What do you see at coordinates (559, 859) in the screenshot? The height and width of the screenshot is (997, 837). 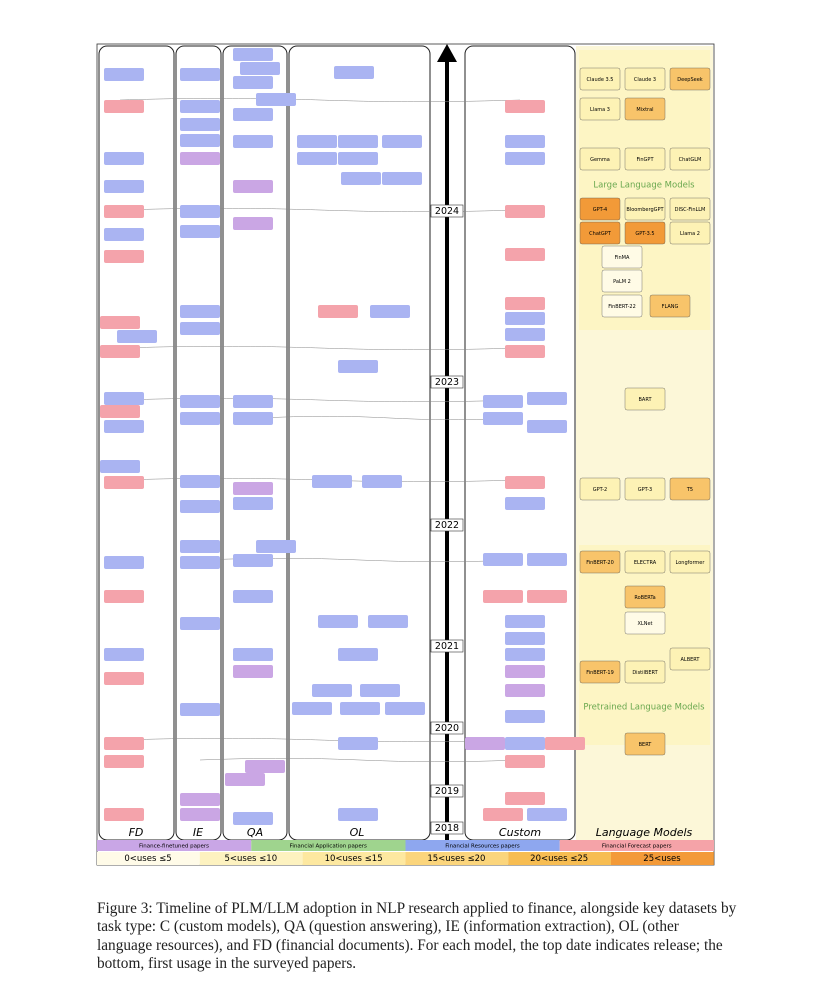 I see `legend-uses: 20<uses ≤25` at bounding box center [559, 859].